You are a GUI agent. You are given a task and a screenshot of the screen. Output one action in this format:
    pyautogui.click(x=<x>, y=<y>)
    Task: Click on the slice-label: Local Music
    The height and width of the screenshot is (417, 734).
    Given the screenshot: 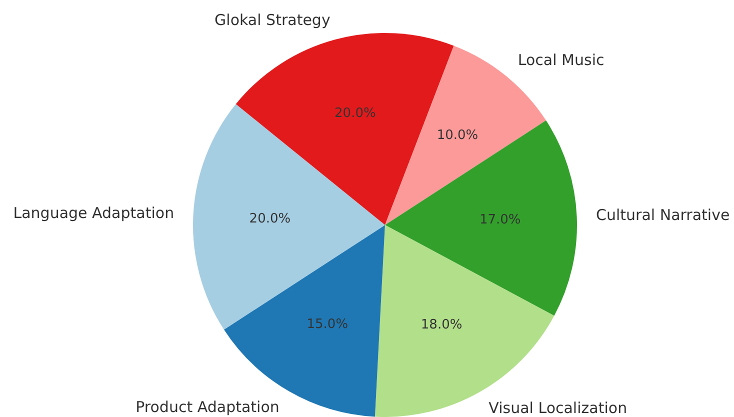 What is the action you would take?
    pyautogui.click(x=561, y=59)
    